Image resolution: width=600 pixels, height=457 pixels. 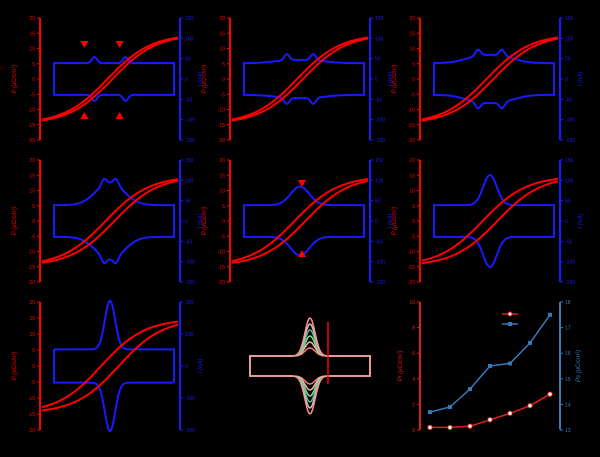 I want to click on right-tick-label: 17, so click(x=568, y=329).